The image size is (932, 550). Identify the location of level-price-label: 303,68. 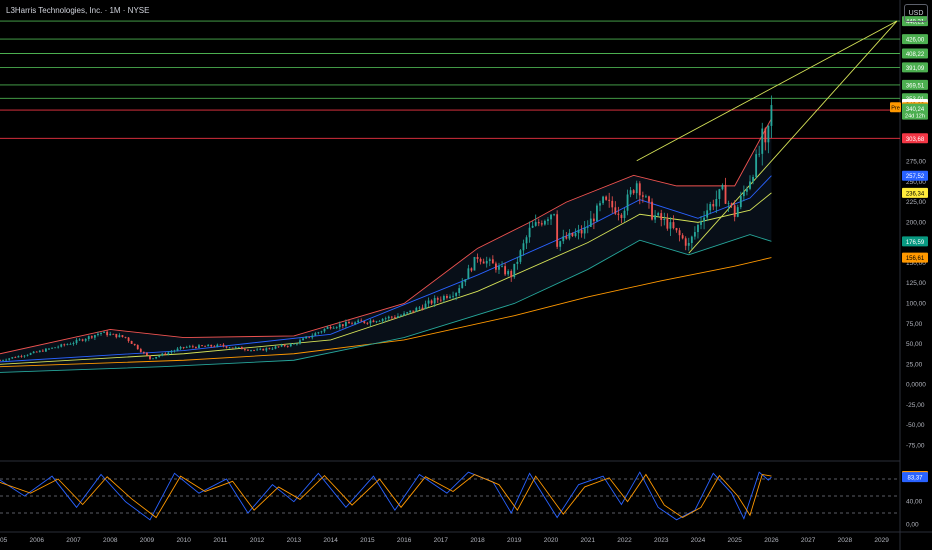
(915, 140).